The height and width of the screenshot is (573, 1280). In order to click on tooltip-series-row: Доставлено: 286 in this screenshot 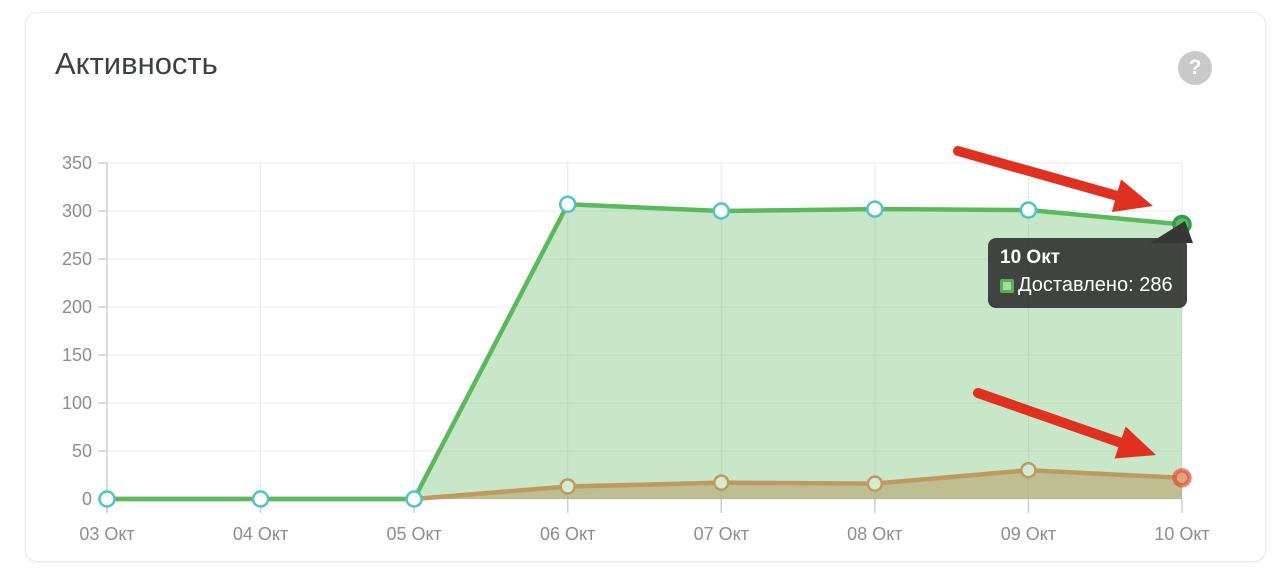, I will do `click(1086, 285)`.